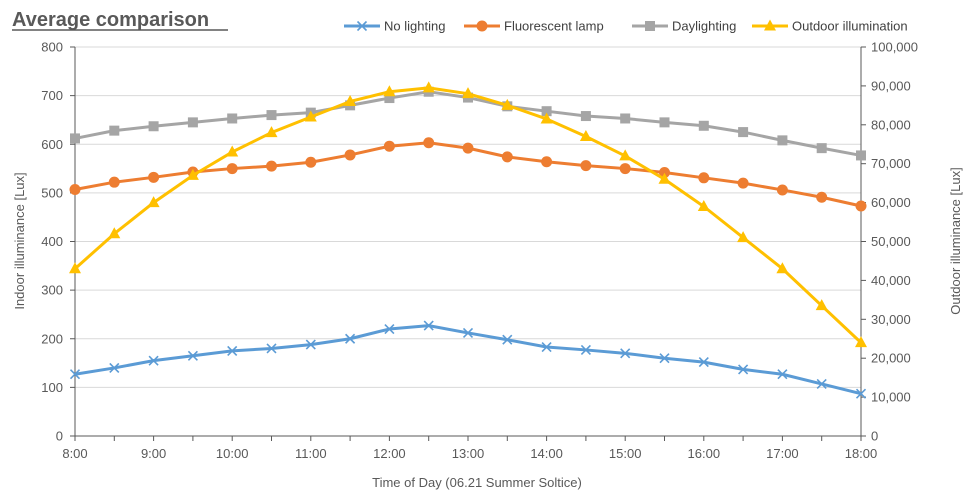 The height and width of the screenshot is (493, 968). Describe the element at coordinates (891, 397) in the screenshot. I see `right-tick-label: 10,000` at that location.